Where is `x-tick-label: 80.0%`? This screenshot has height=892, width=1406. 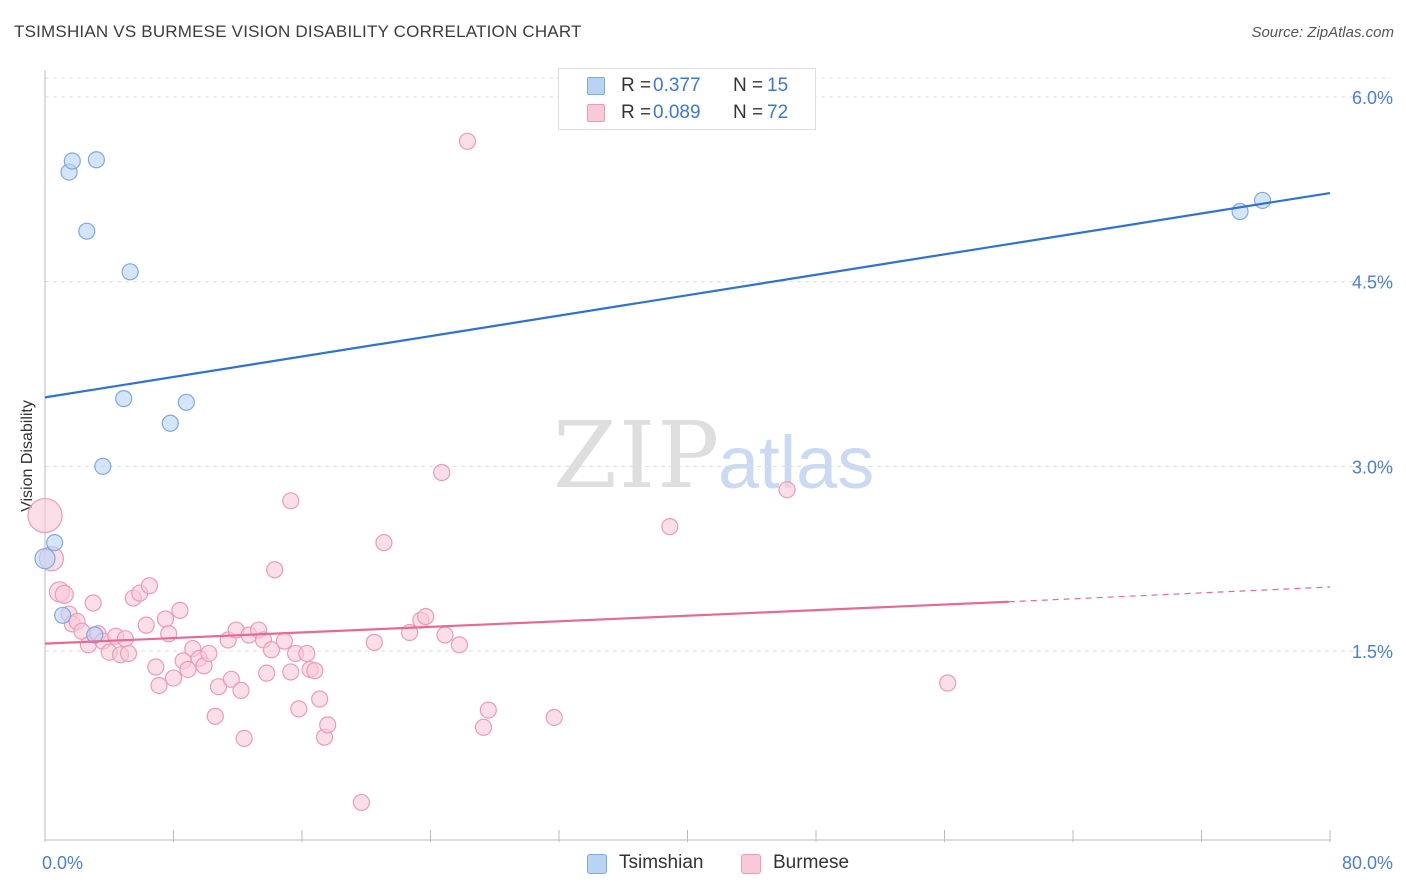 x-tick-label: 80.0% is located at coordinates (1367, 863).